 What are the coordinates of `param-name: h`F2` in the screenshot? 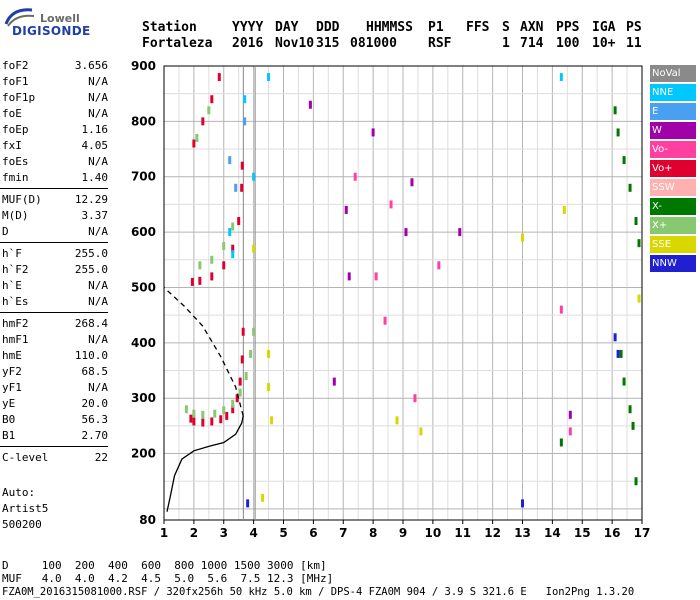 It's located at (15, 269).